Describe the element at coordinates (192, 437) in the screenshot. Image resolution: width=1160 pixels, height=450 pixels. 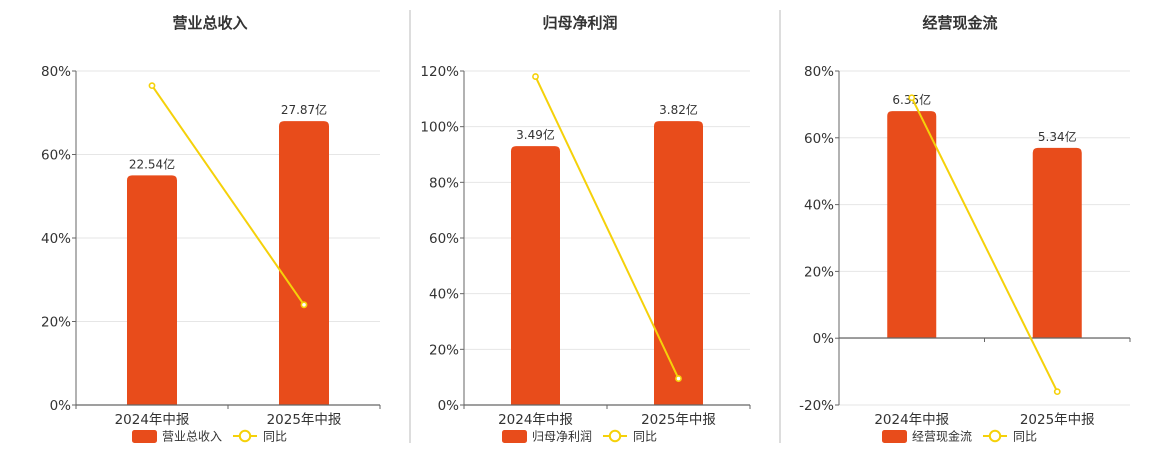
I see `legend-bar-label: 营业总收入` at that location.